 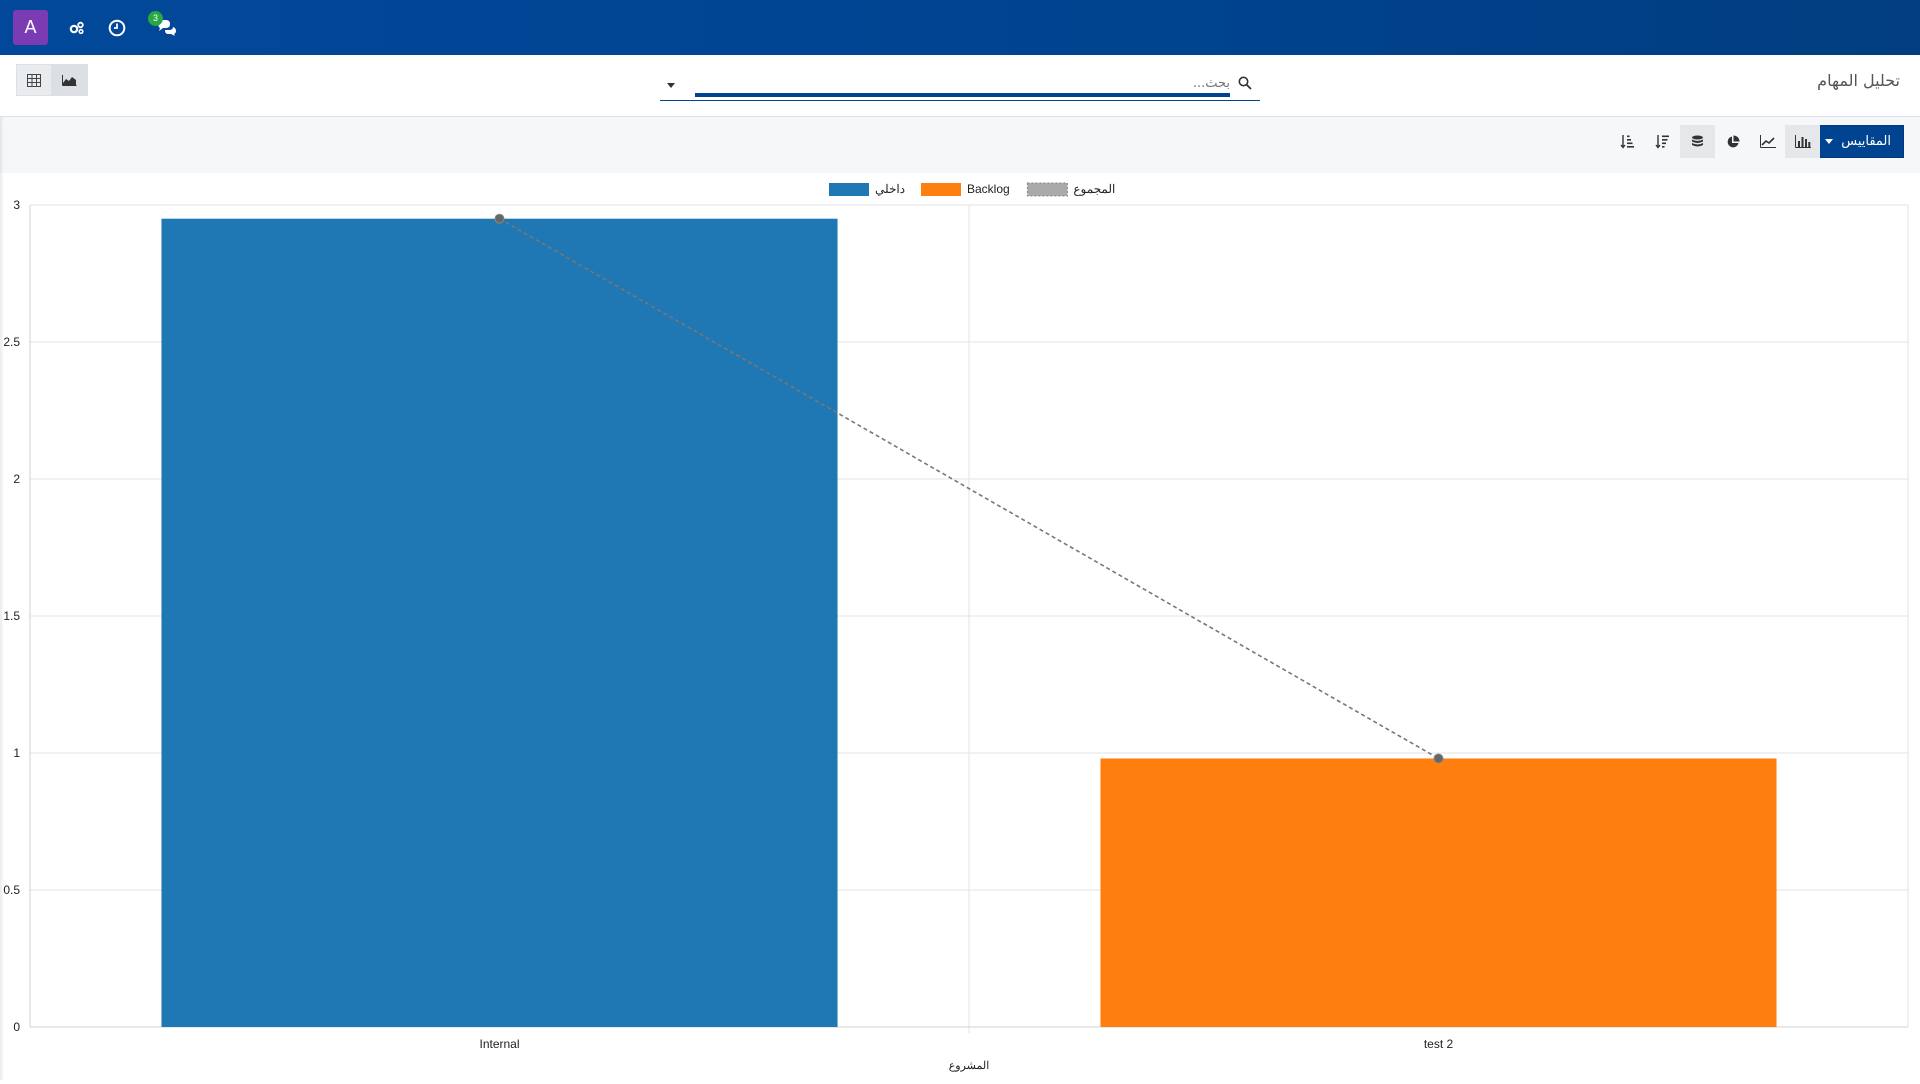 I want to click on sort-descending-button, so click(x=1662, y=141).